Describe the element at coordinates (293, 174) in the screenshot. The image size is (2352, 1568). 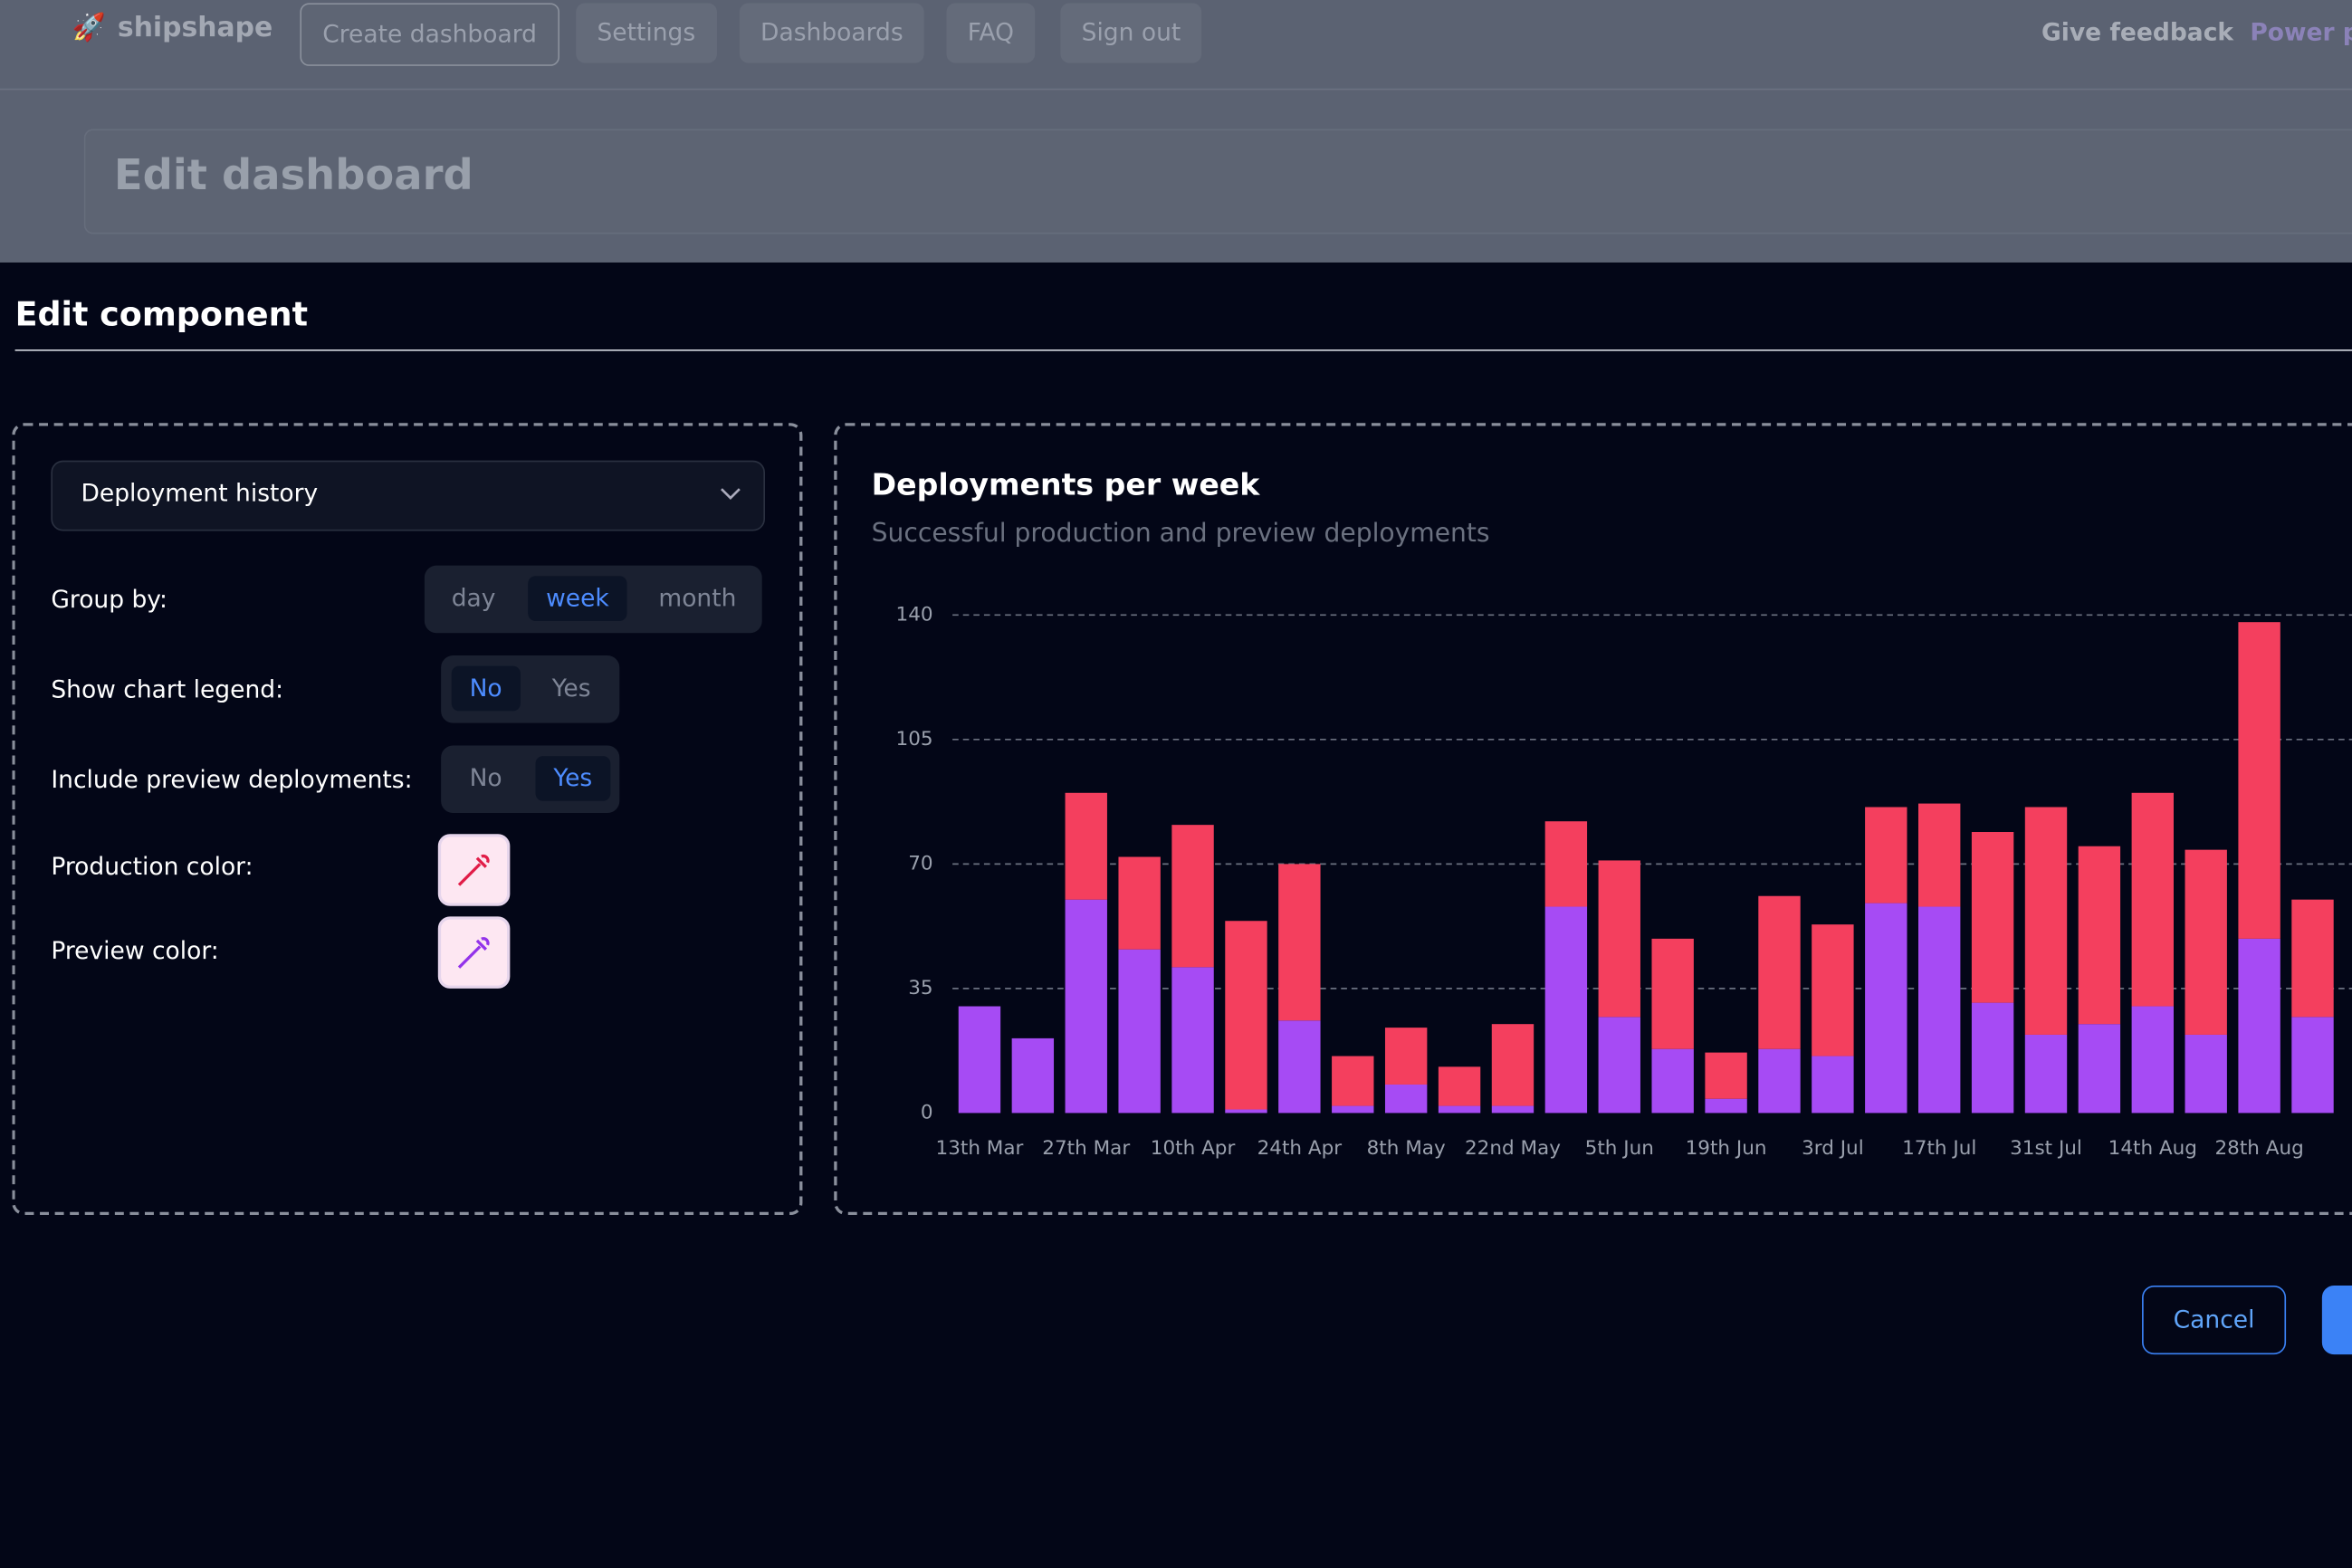
I see `page-title: Edit dashboard` at that location.